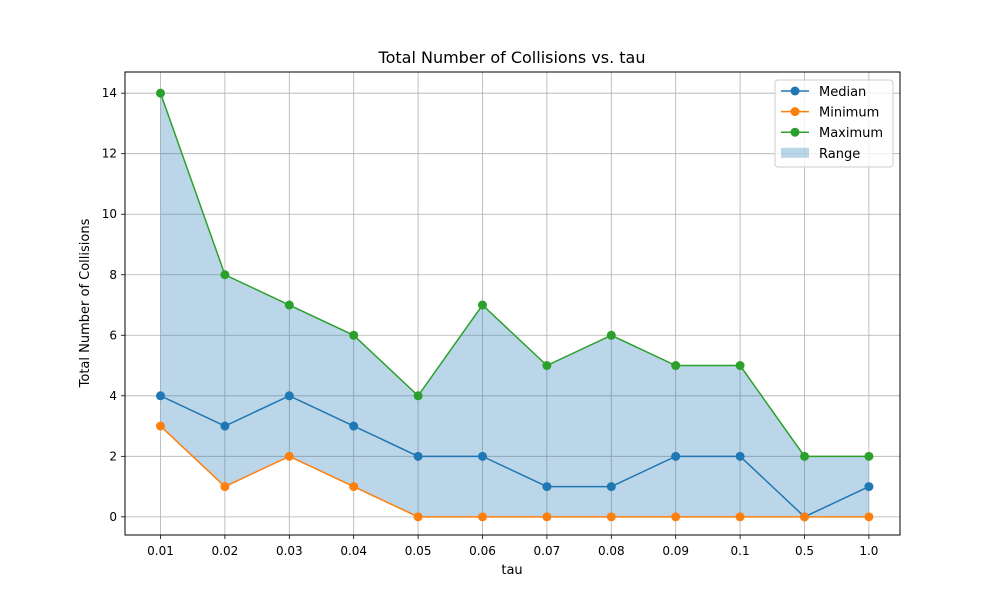  Describe the element at coordinates (353, 551) in the screenshot. I see `x-tick-label: 0.04` at that location.